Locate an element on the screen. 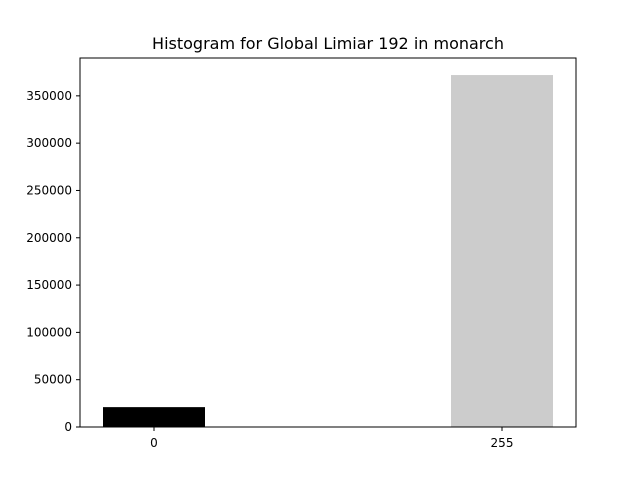 The width and height of the screenshot is (640, 484). x-tick-label: 0 is located at coordinates (154, 443).